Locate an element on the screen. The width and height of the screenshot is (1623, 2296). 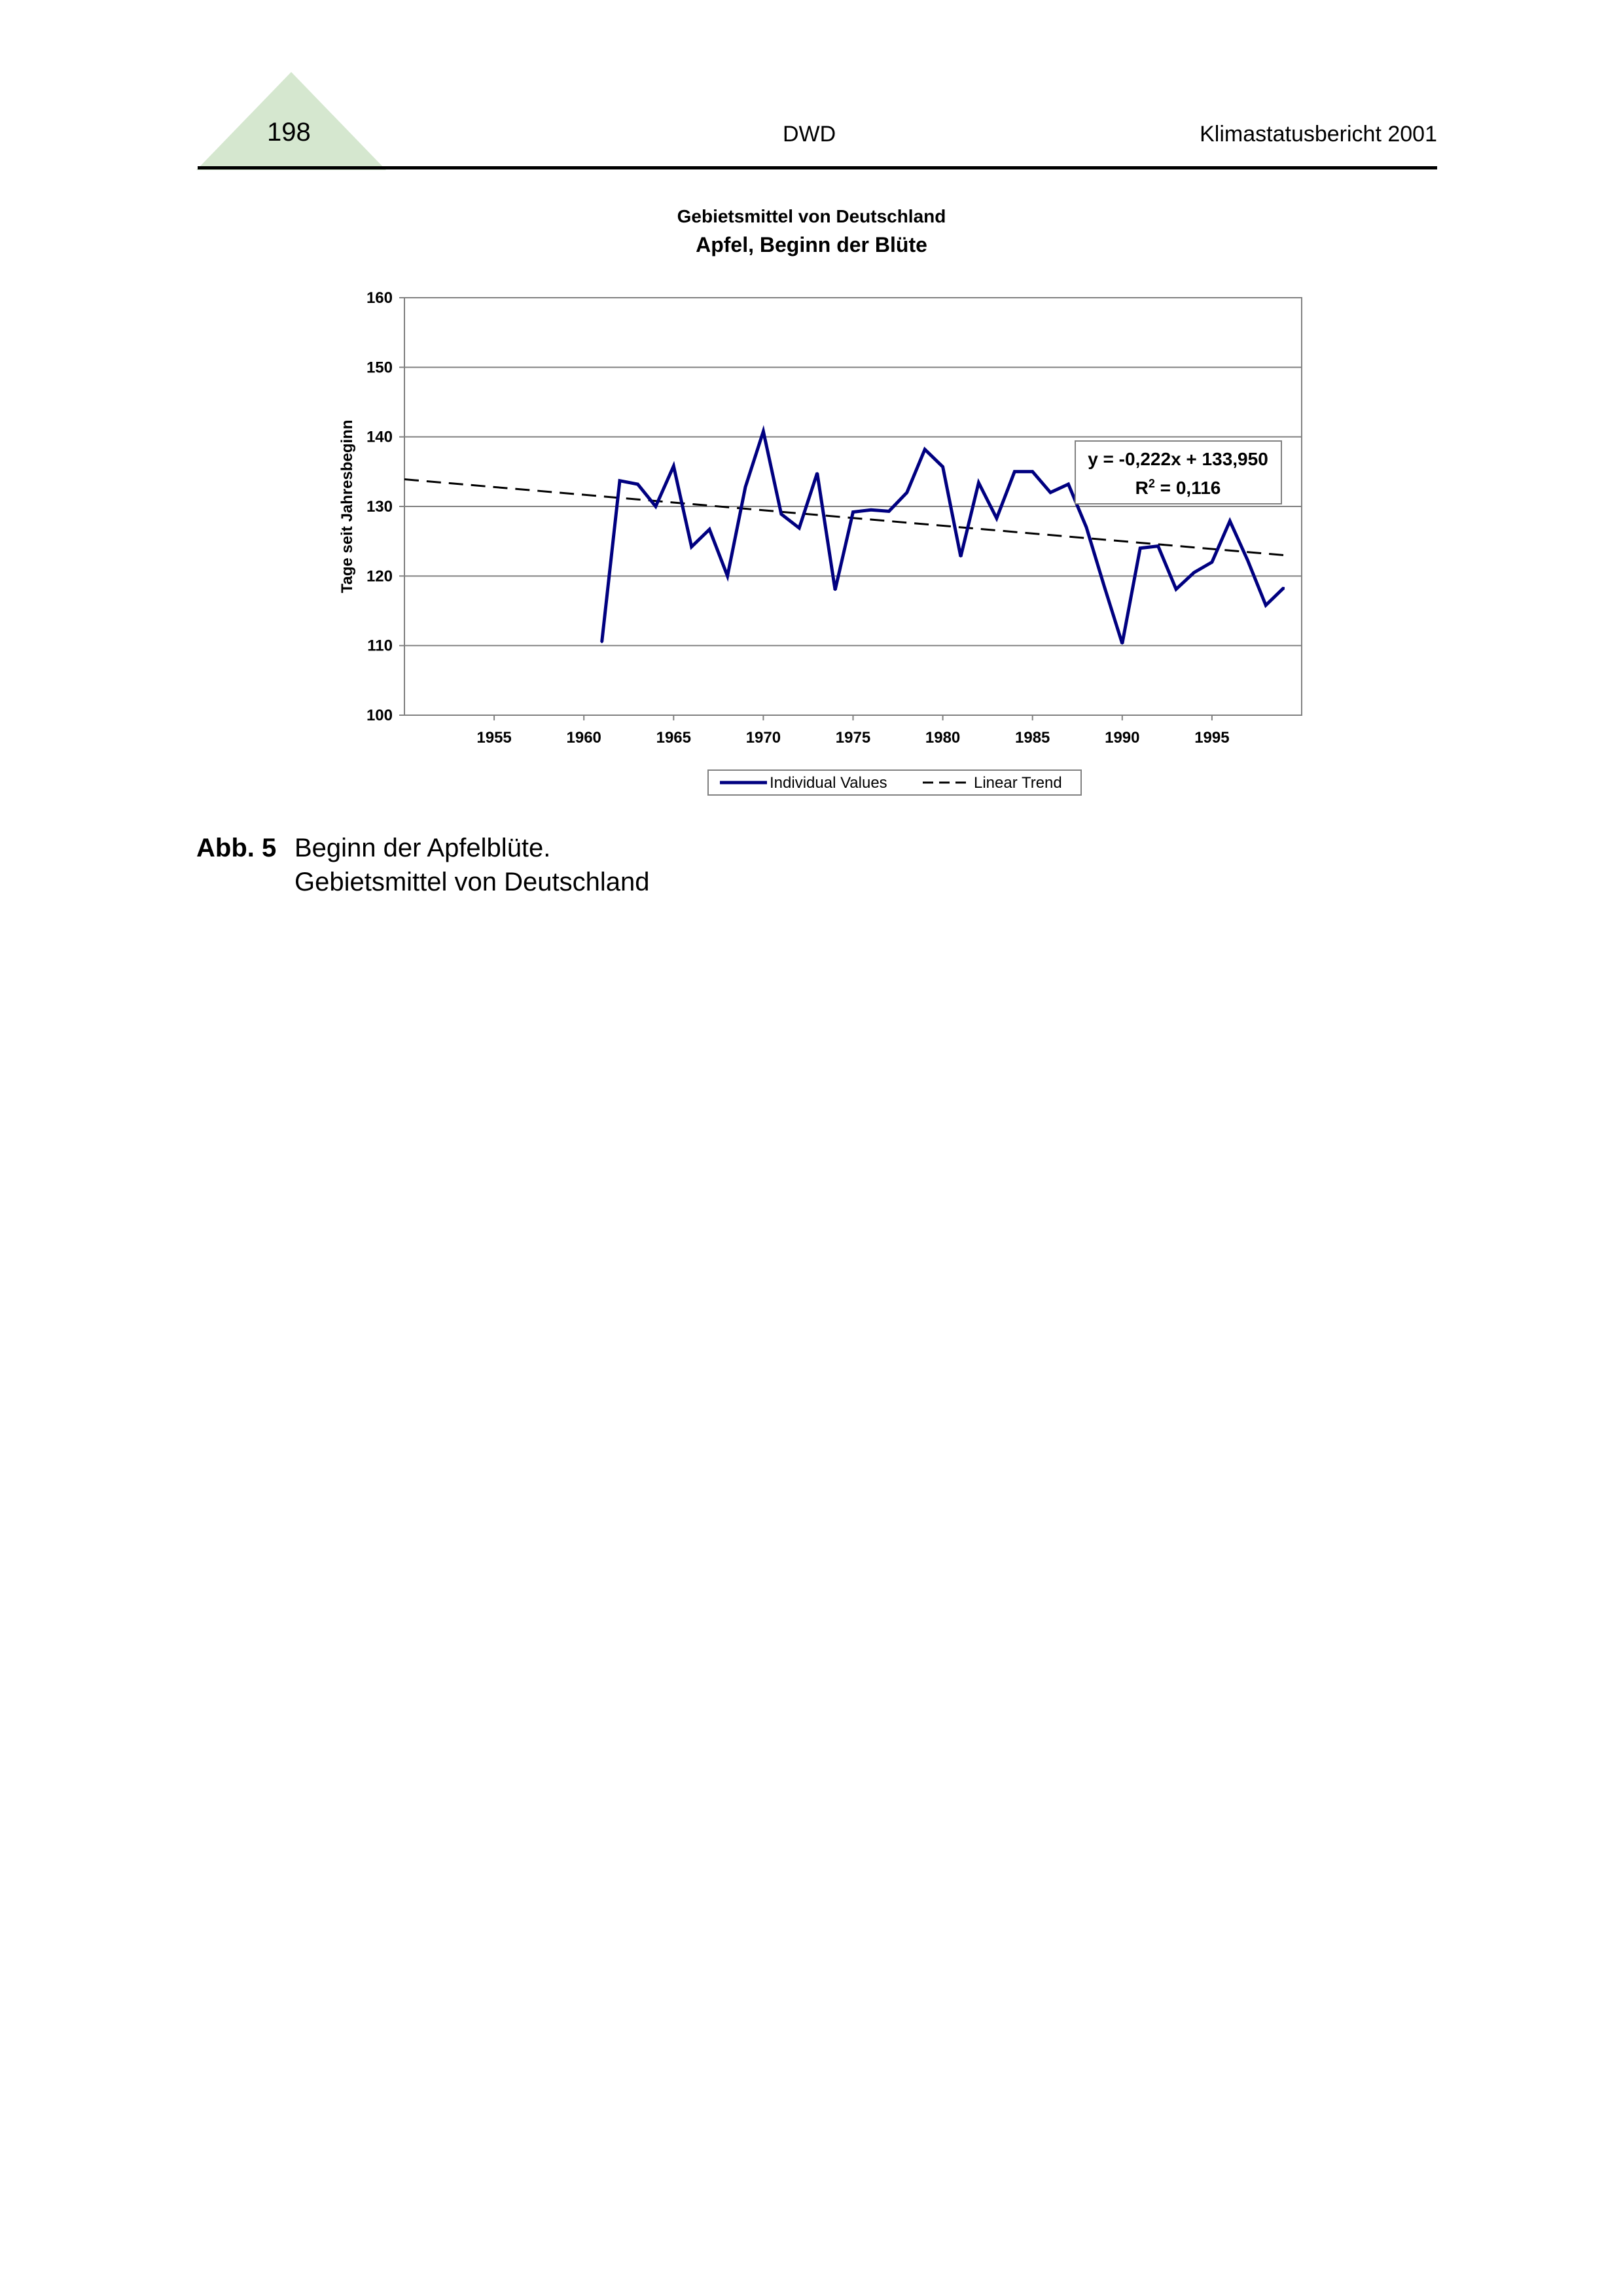
y-axis-label: Tage seit Jahresbeginn is located at coordinates (347, 507).